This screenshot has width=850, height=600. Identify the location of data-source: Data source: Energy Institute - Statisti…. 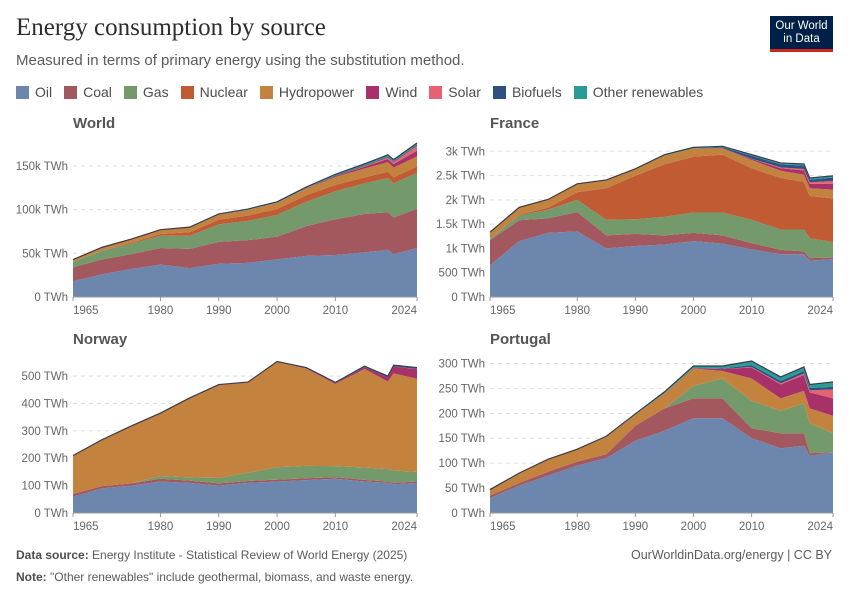
(211, 555).